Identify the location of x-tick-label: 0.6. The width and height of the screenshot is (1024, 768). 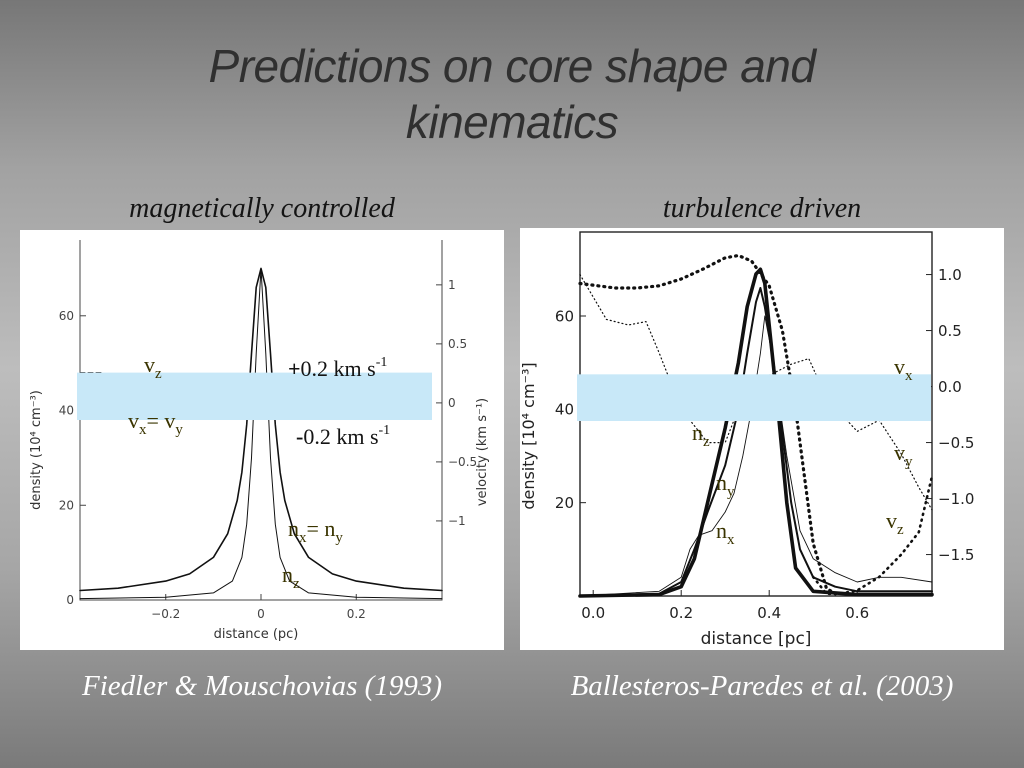
(857, 613).